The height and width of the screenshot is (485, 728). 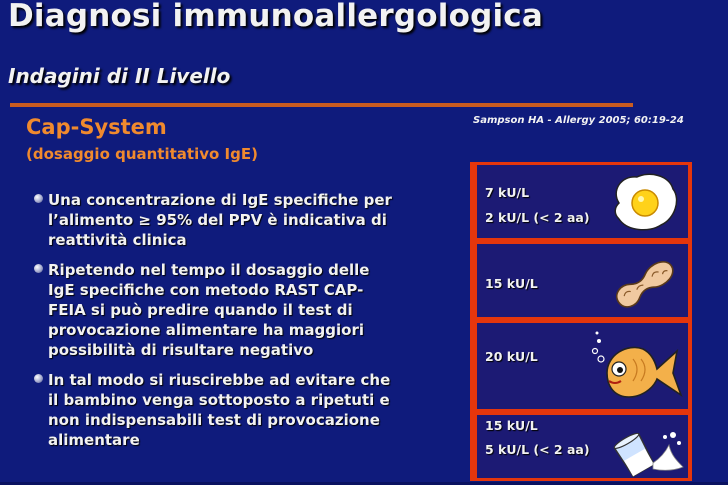 I want to click on cap-system-title: Cap-System, so click(x=96, y=127).